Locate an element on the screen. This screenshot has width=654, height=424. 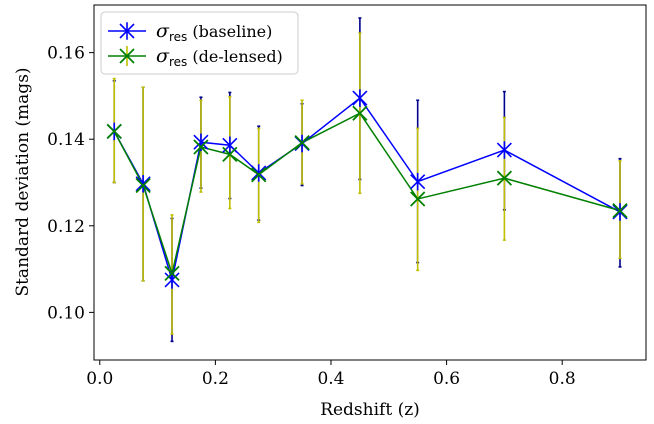
legend: σres (baseline)σres (de-lensed) is located at coordinates (199, 43).